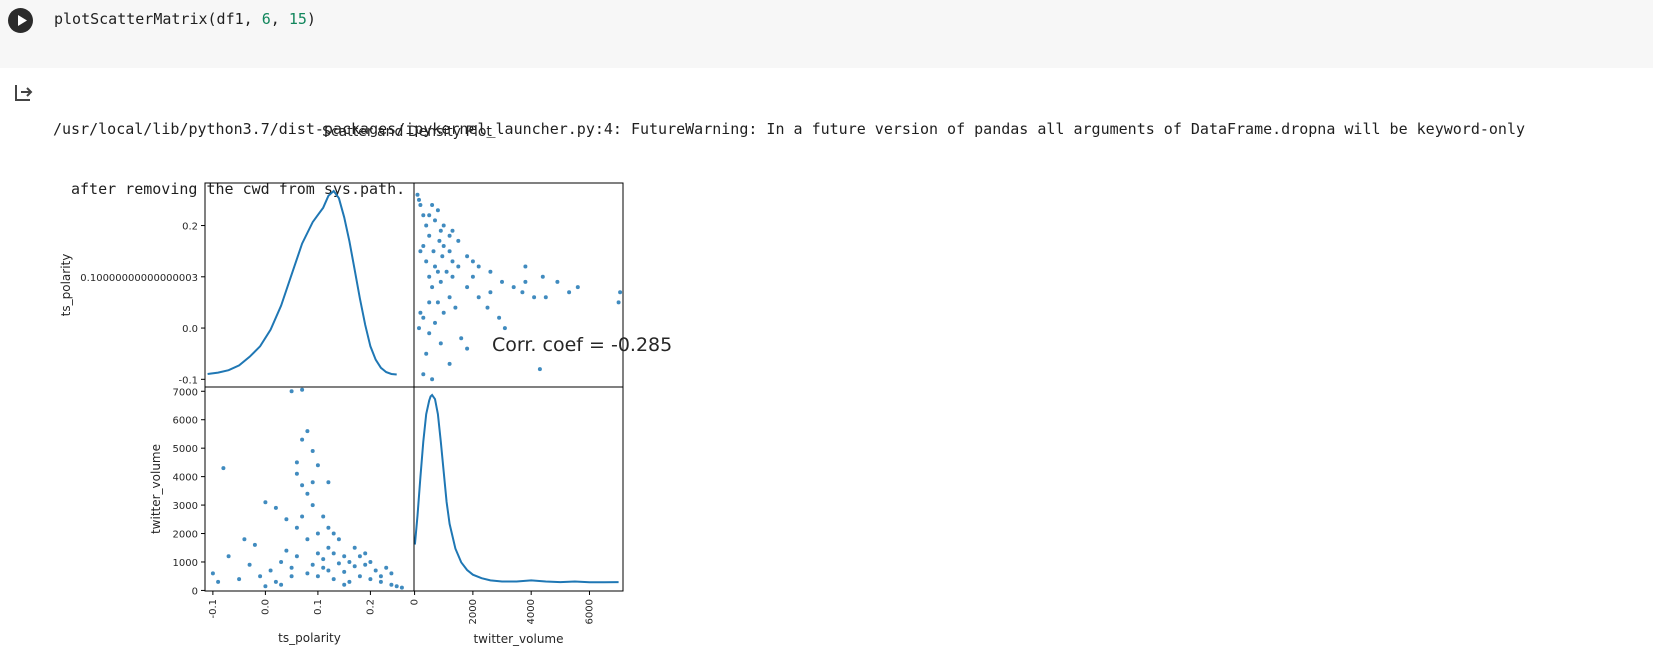 Image resolution: width=1653 pixels, height=657 pixels. Describe the element at coordinates (24, 92) in the screenshot. I see `output-arrow-icon` at that location.